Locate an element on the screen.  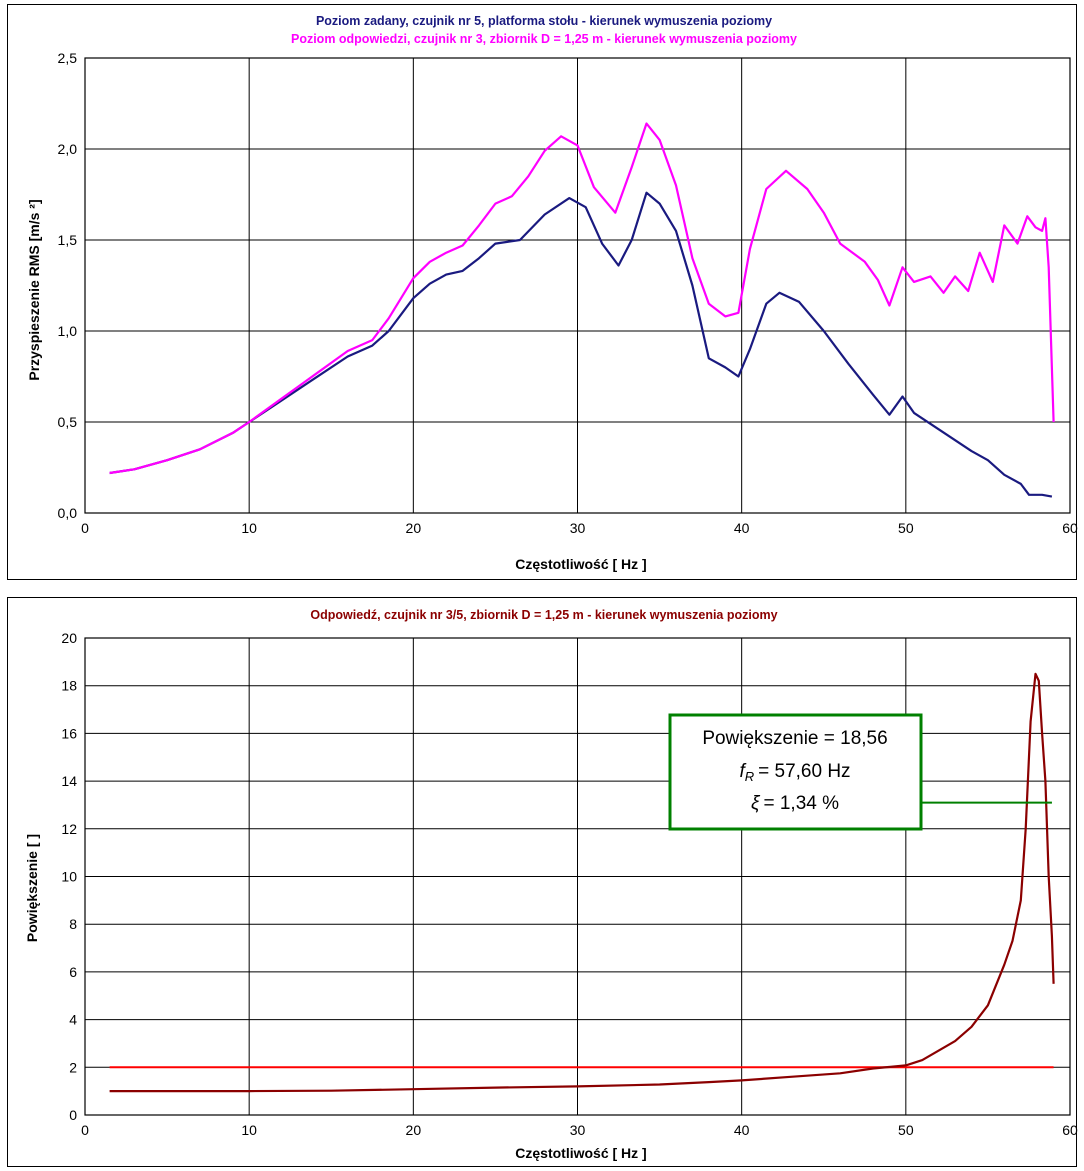
y-tick-label: 16 is located at coordinates (69, 733).